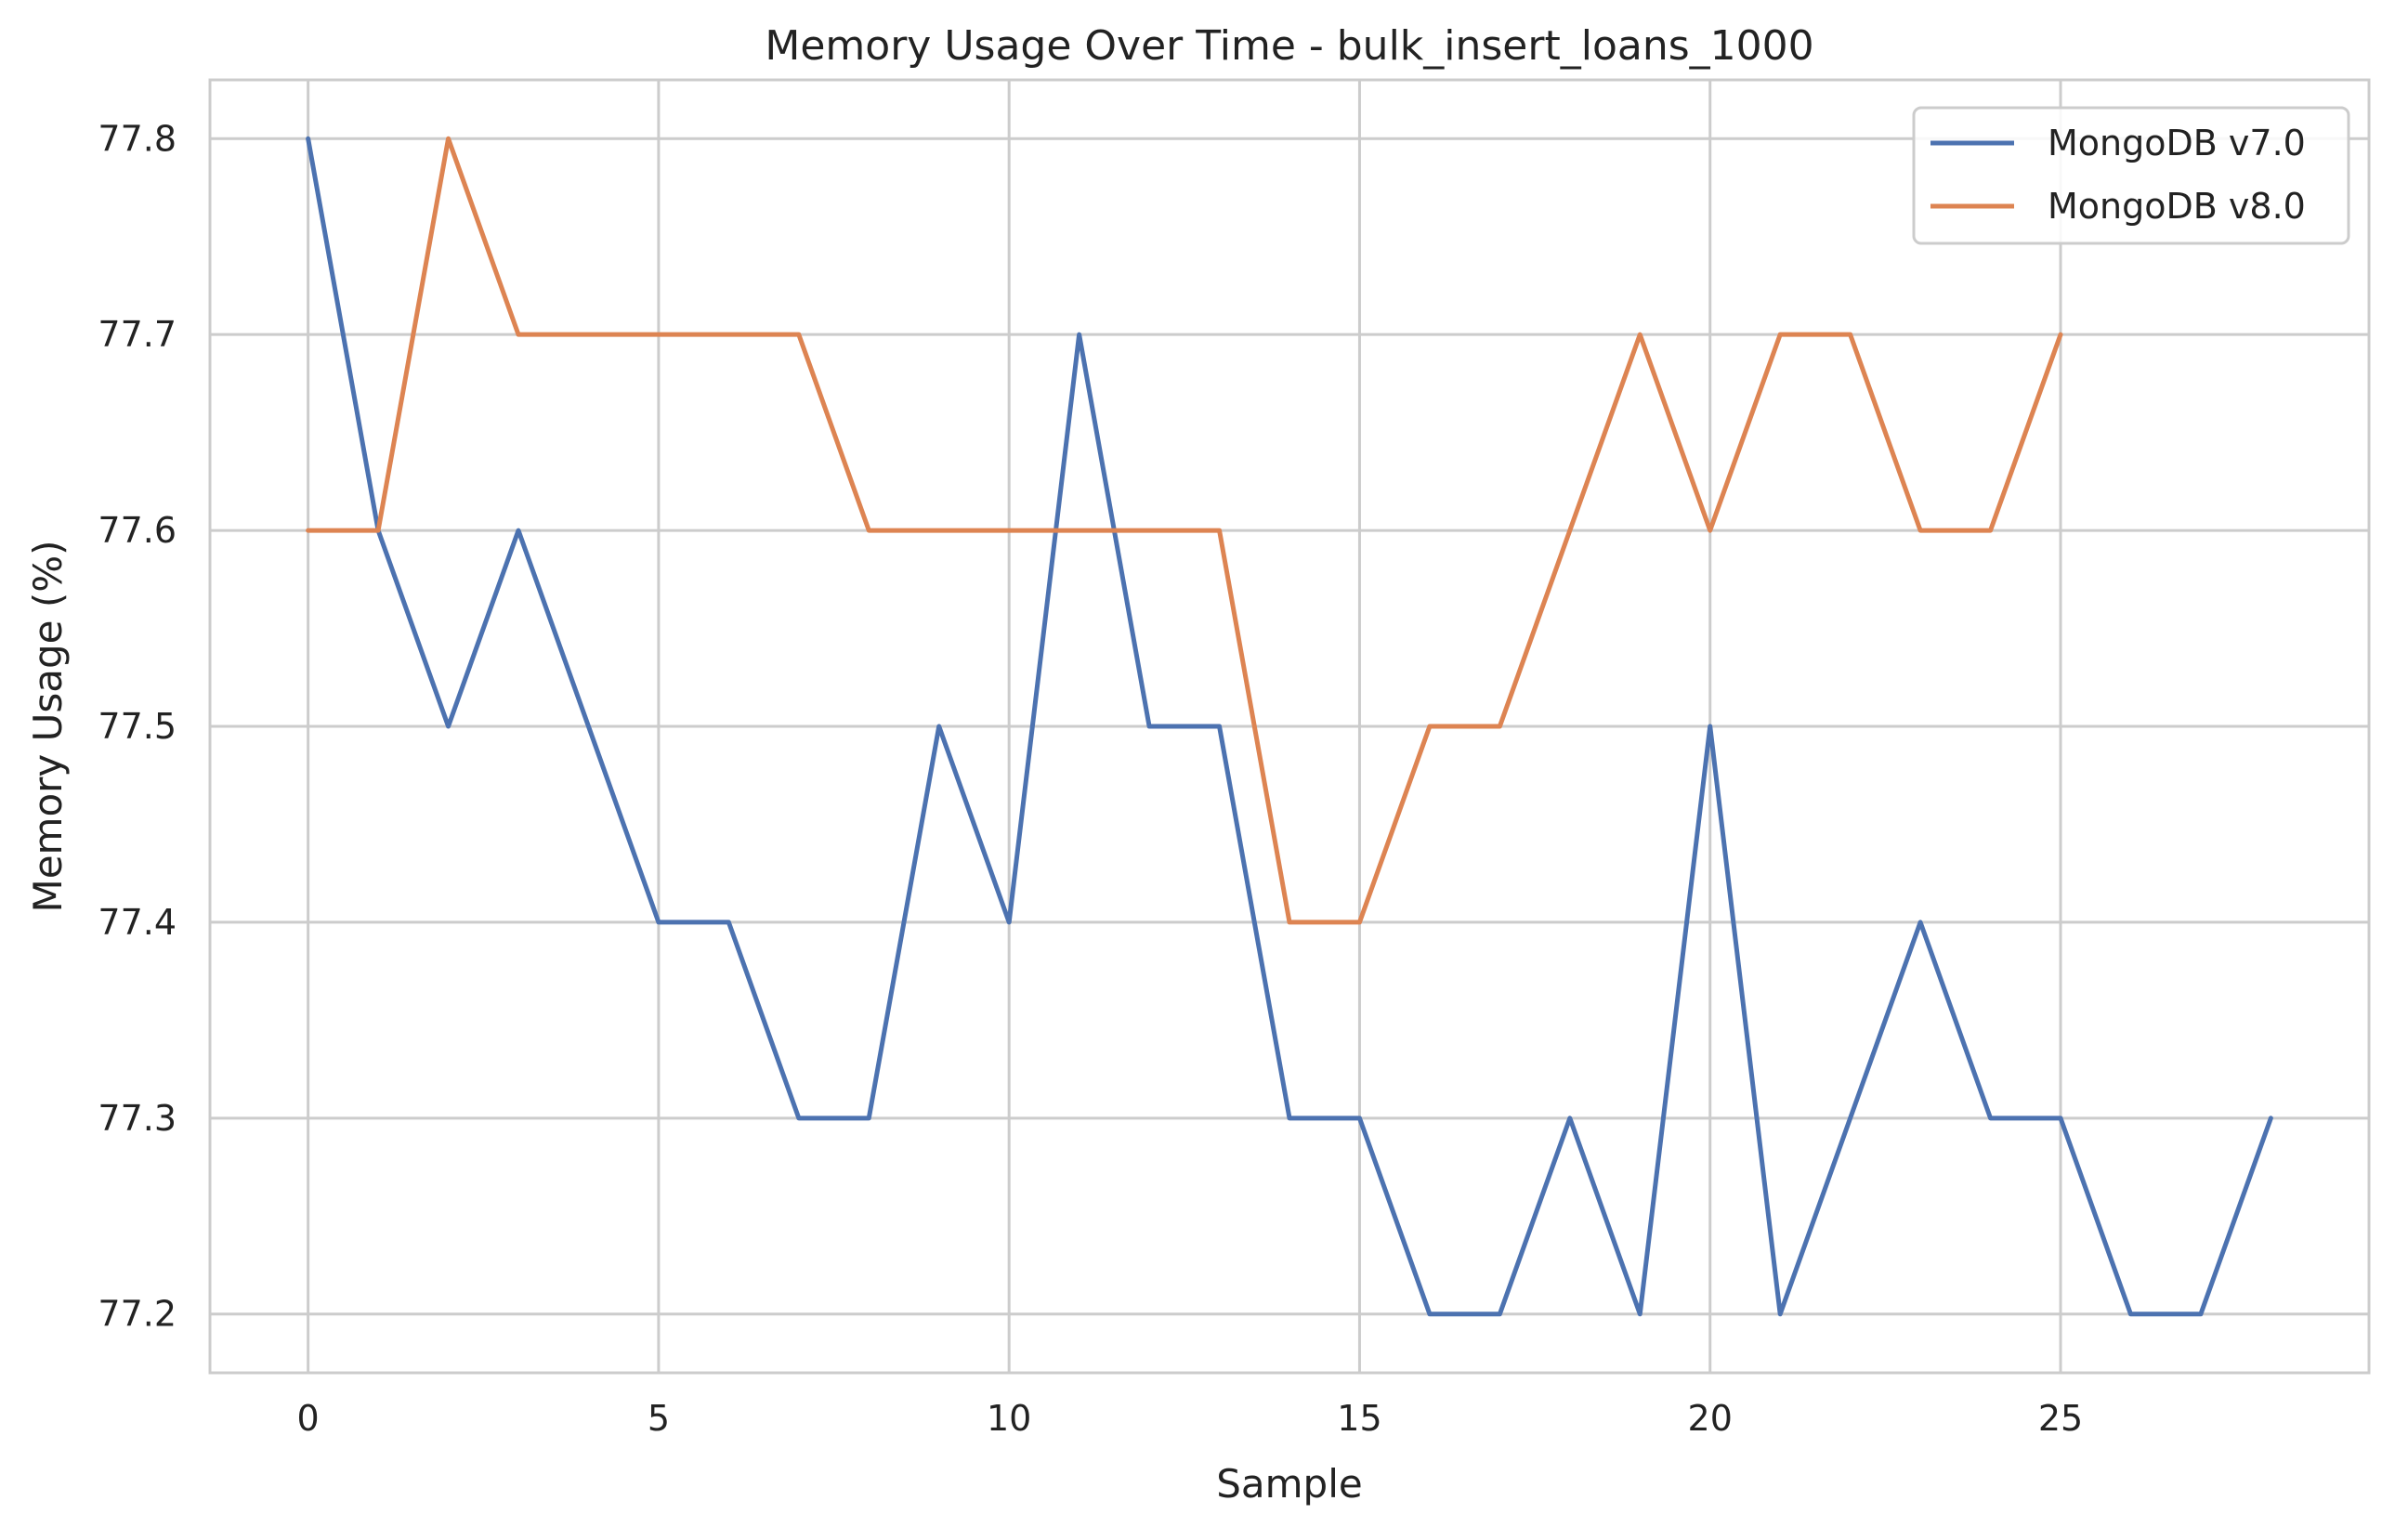 This screenshot has height=1540, width=2395. What do you see at coordinates (137, 138) in the screenshot?
I see `y-tick-label: 77.8` at bounding box center [137, 138].